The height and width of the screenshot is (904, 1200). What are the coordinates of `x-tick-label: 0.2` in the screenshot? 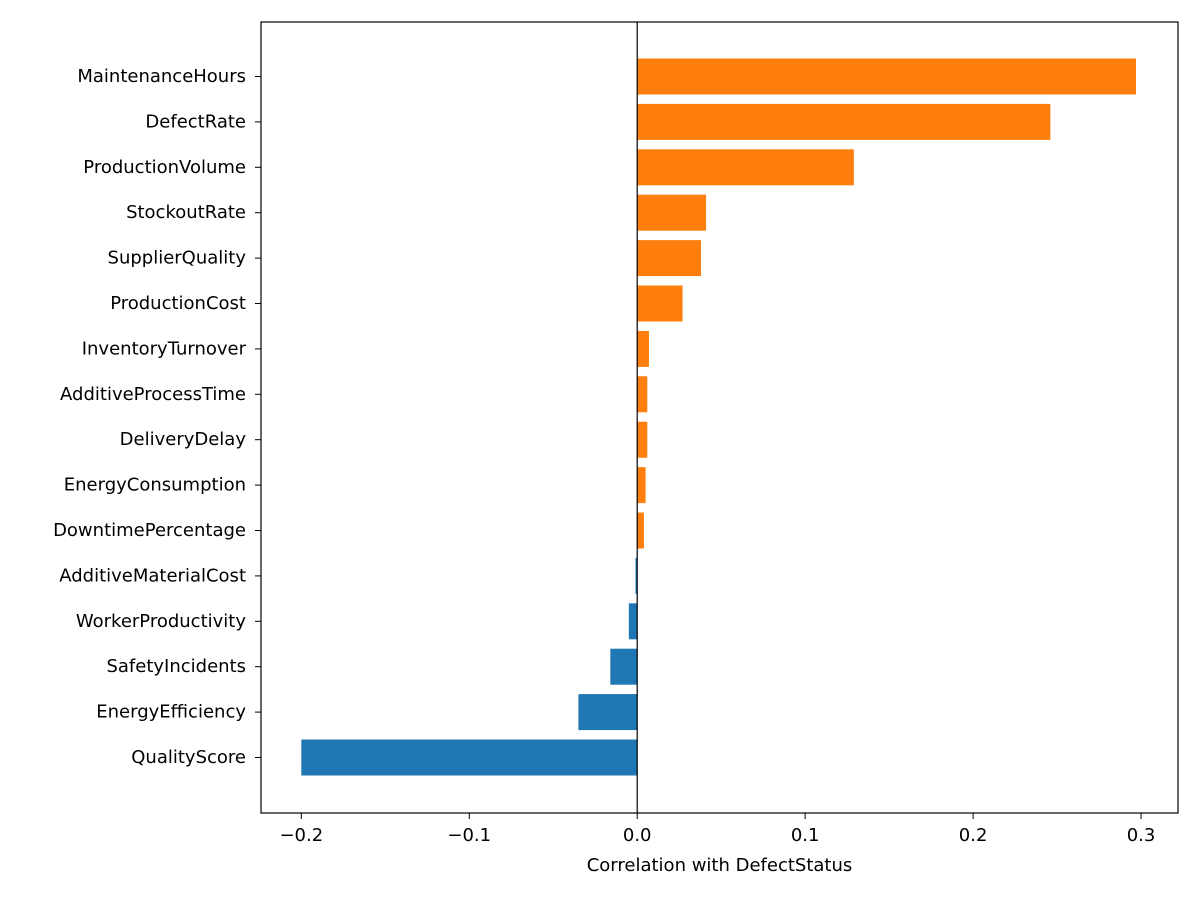 It's located at (973, 835).